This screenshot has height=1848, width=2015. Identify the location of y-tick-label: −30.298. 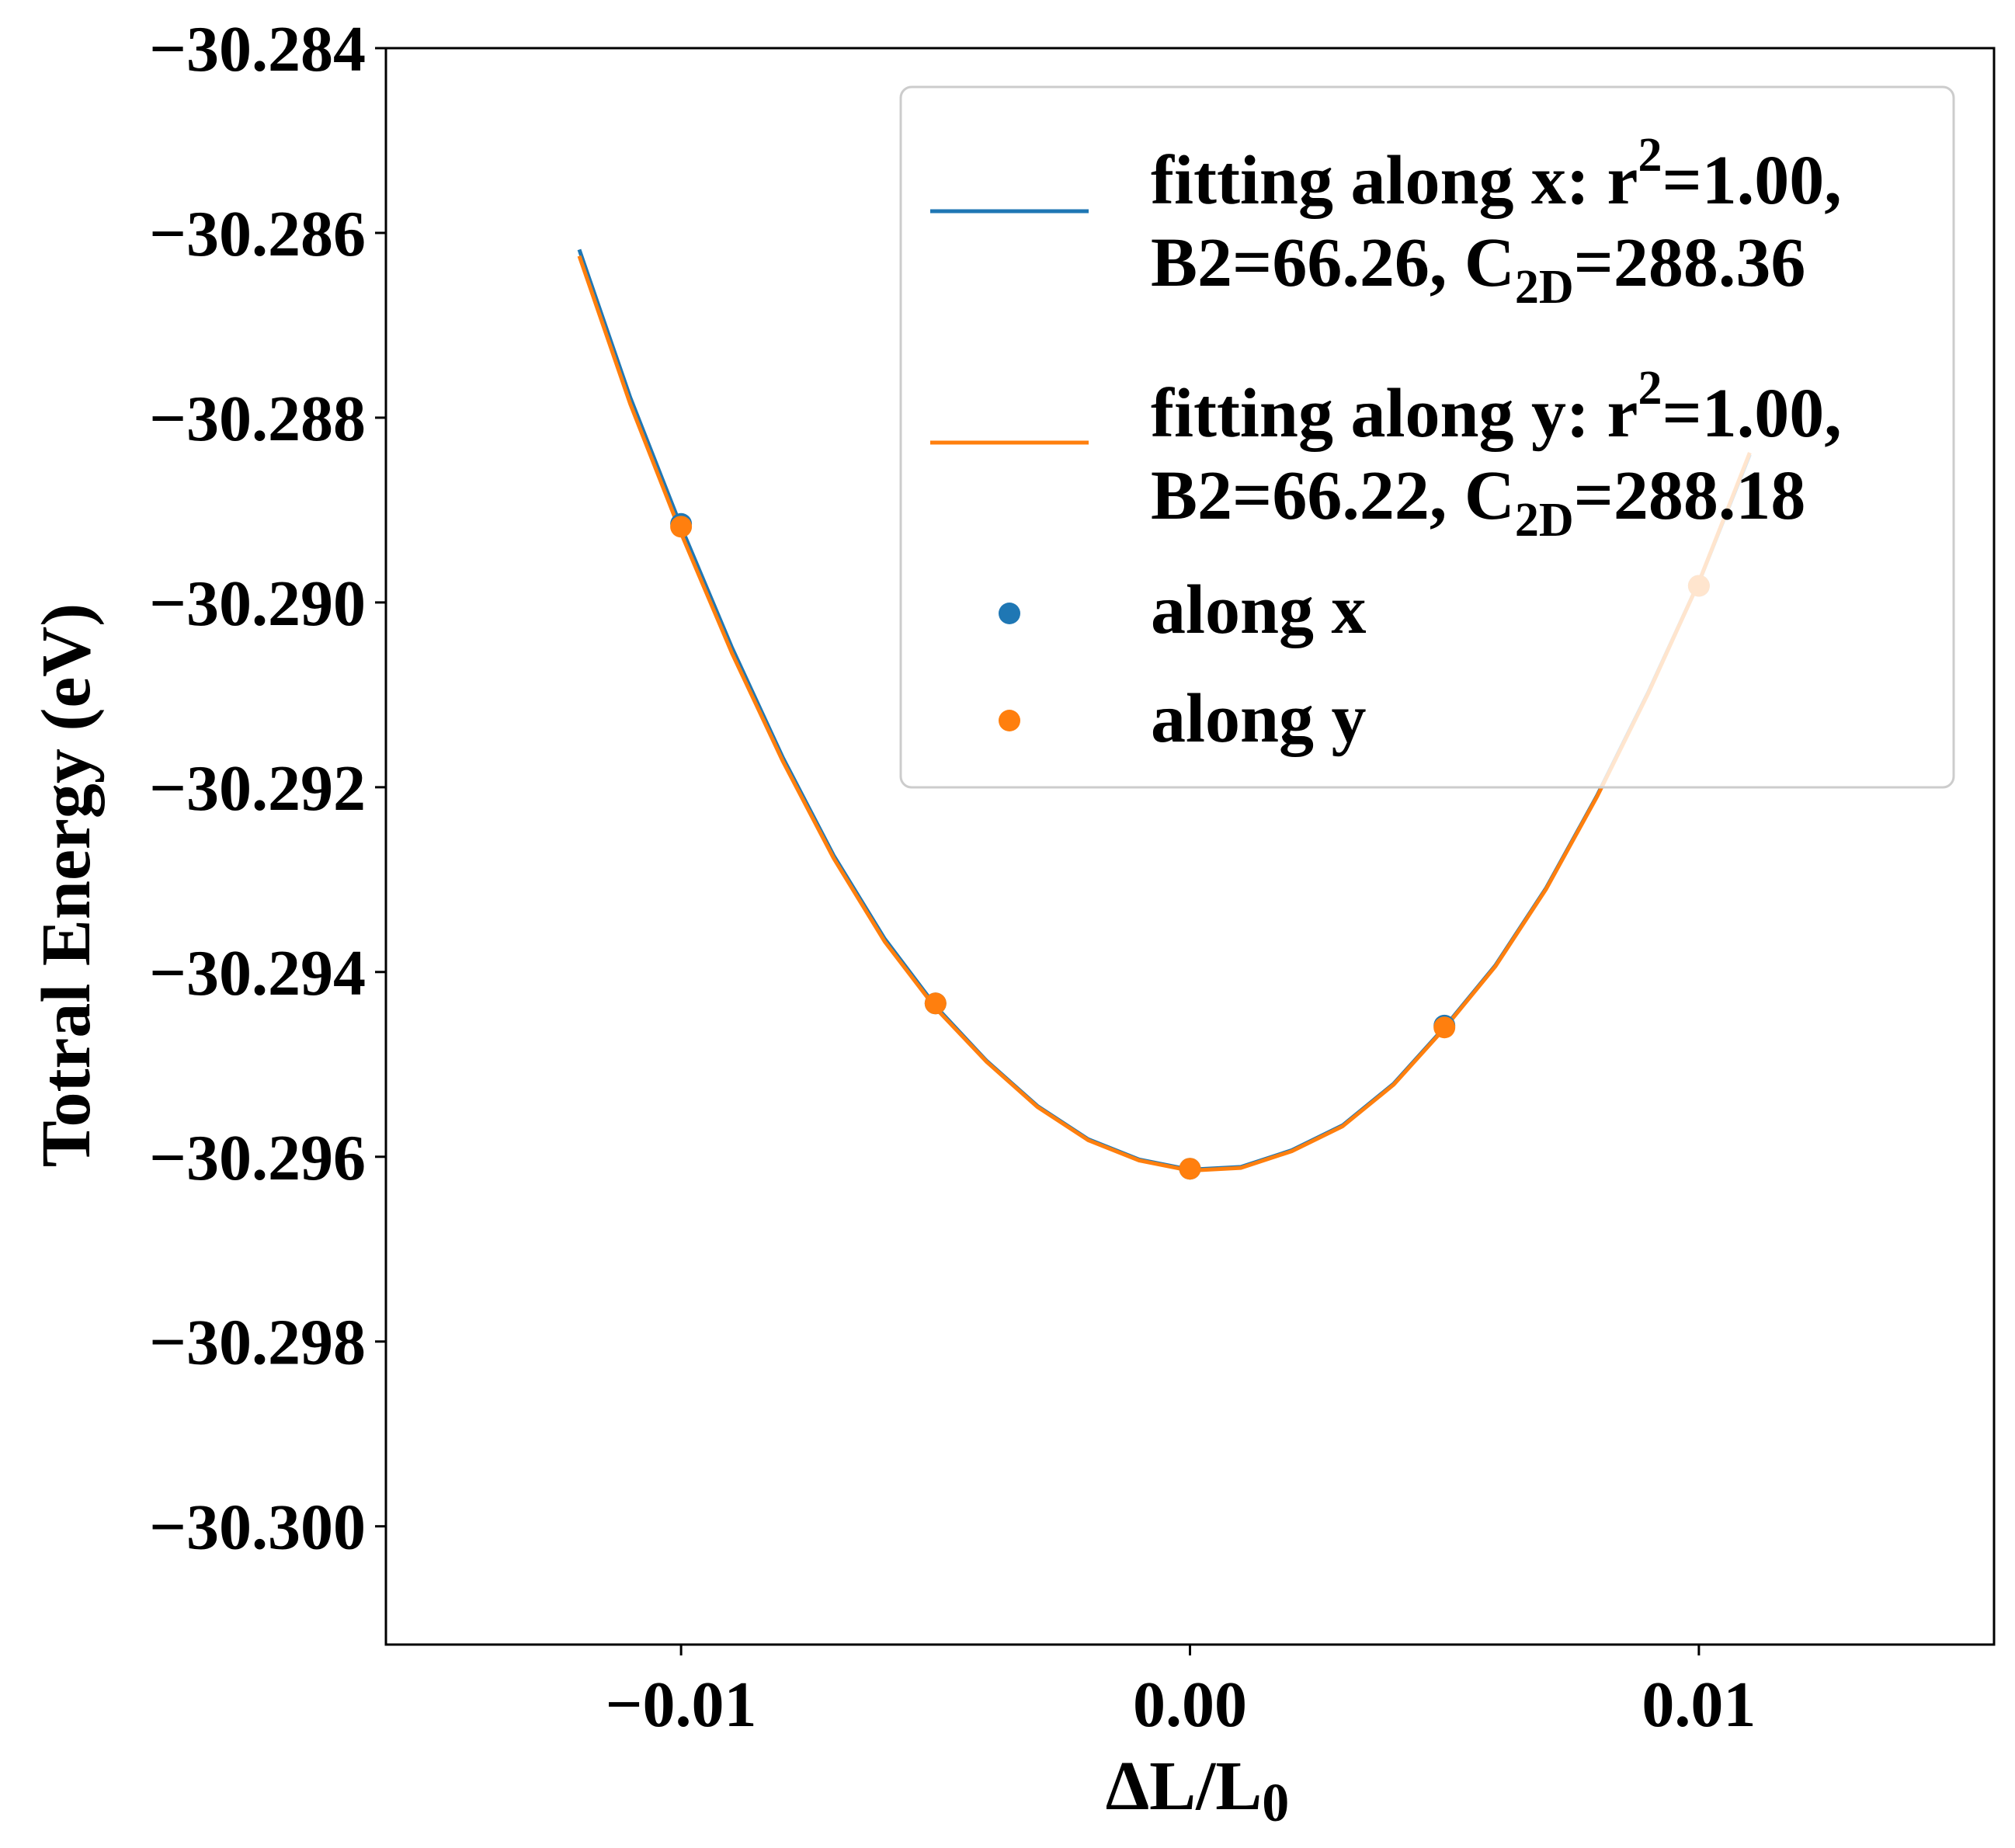
(257, 1343).